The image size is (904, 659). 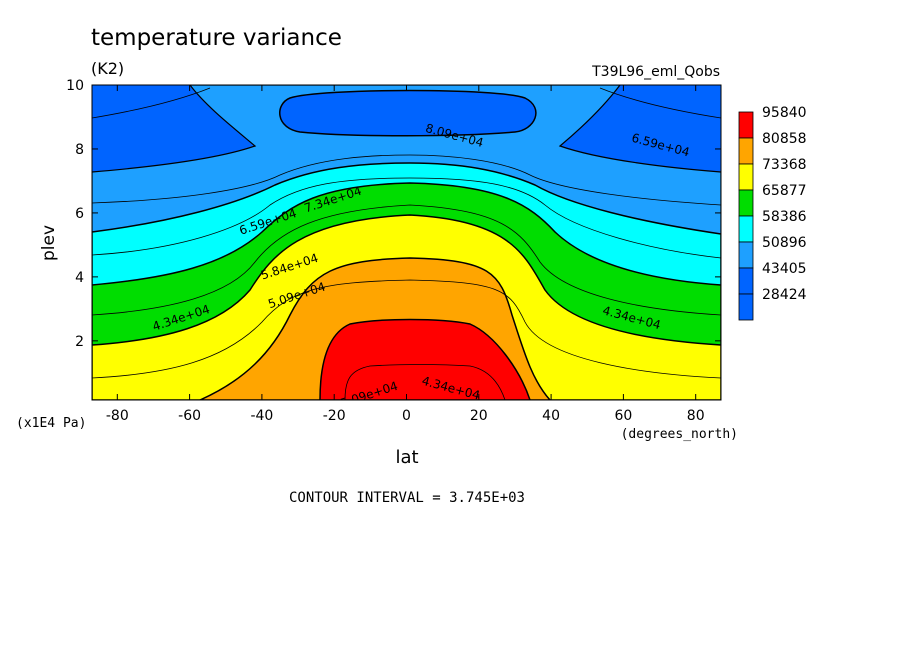 I want to click on x-tick-label: 80, so click(x=696, y=416).